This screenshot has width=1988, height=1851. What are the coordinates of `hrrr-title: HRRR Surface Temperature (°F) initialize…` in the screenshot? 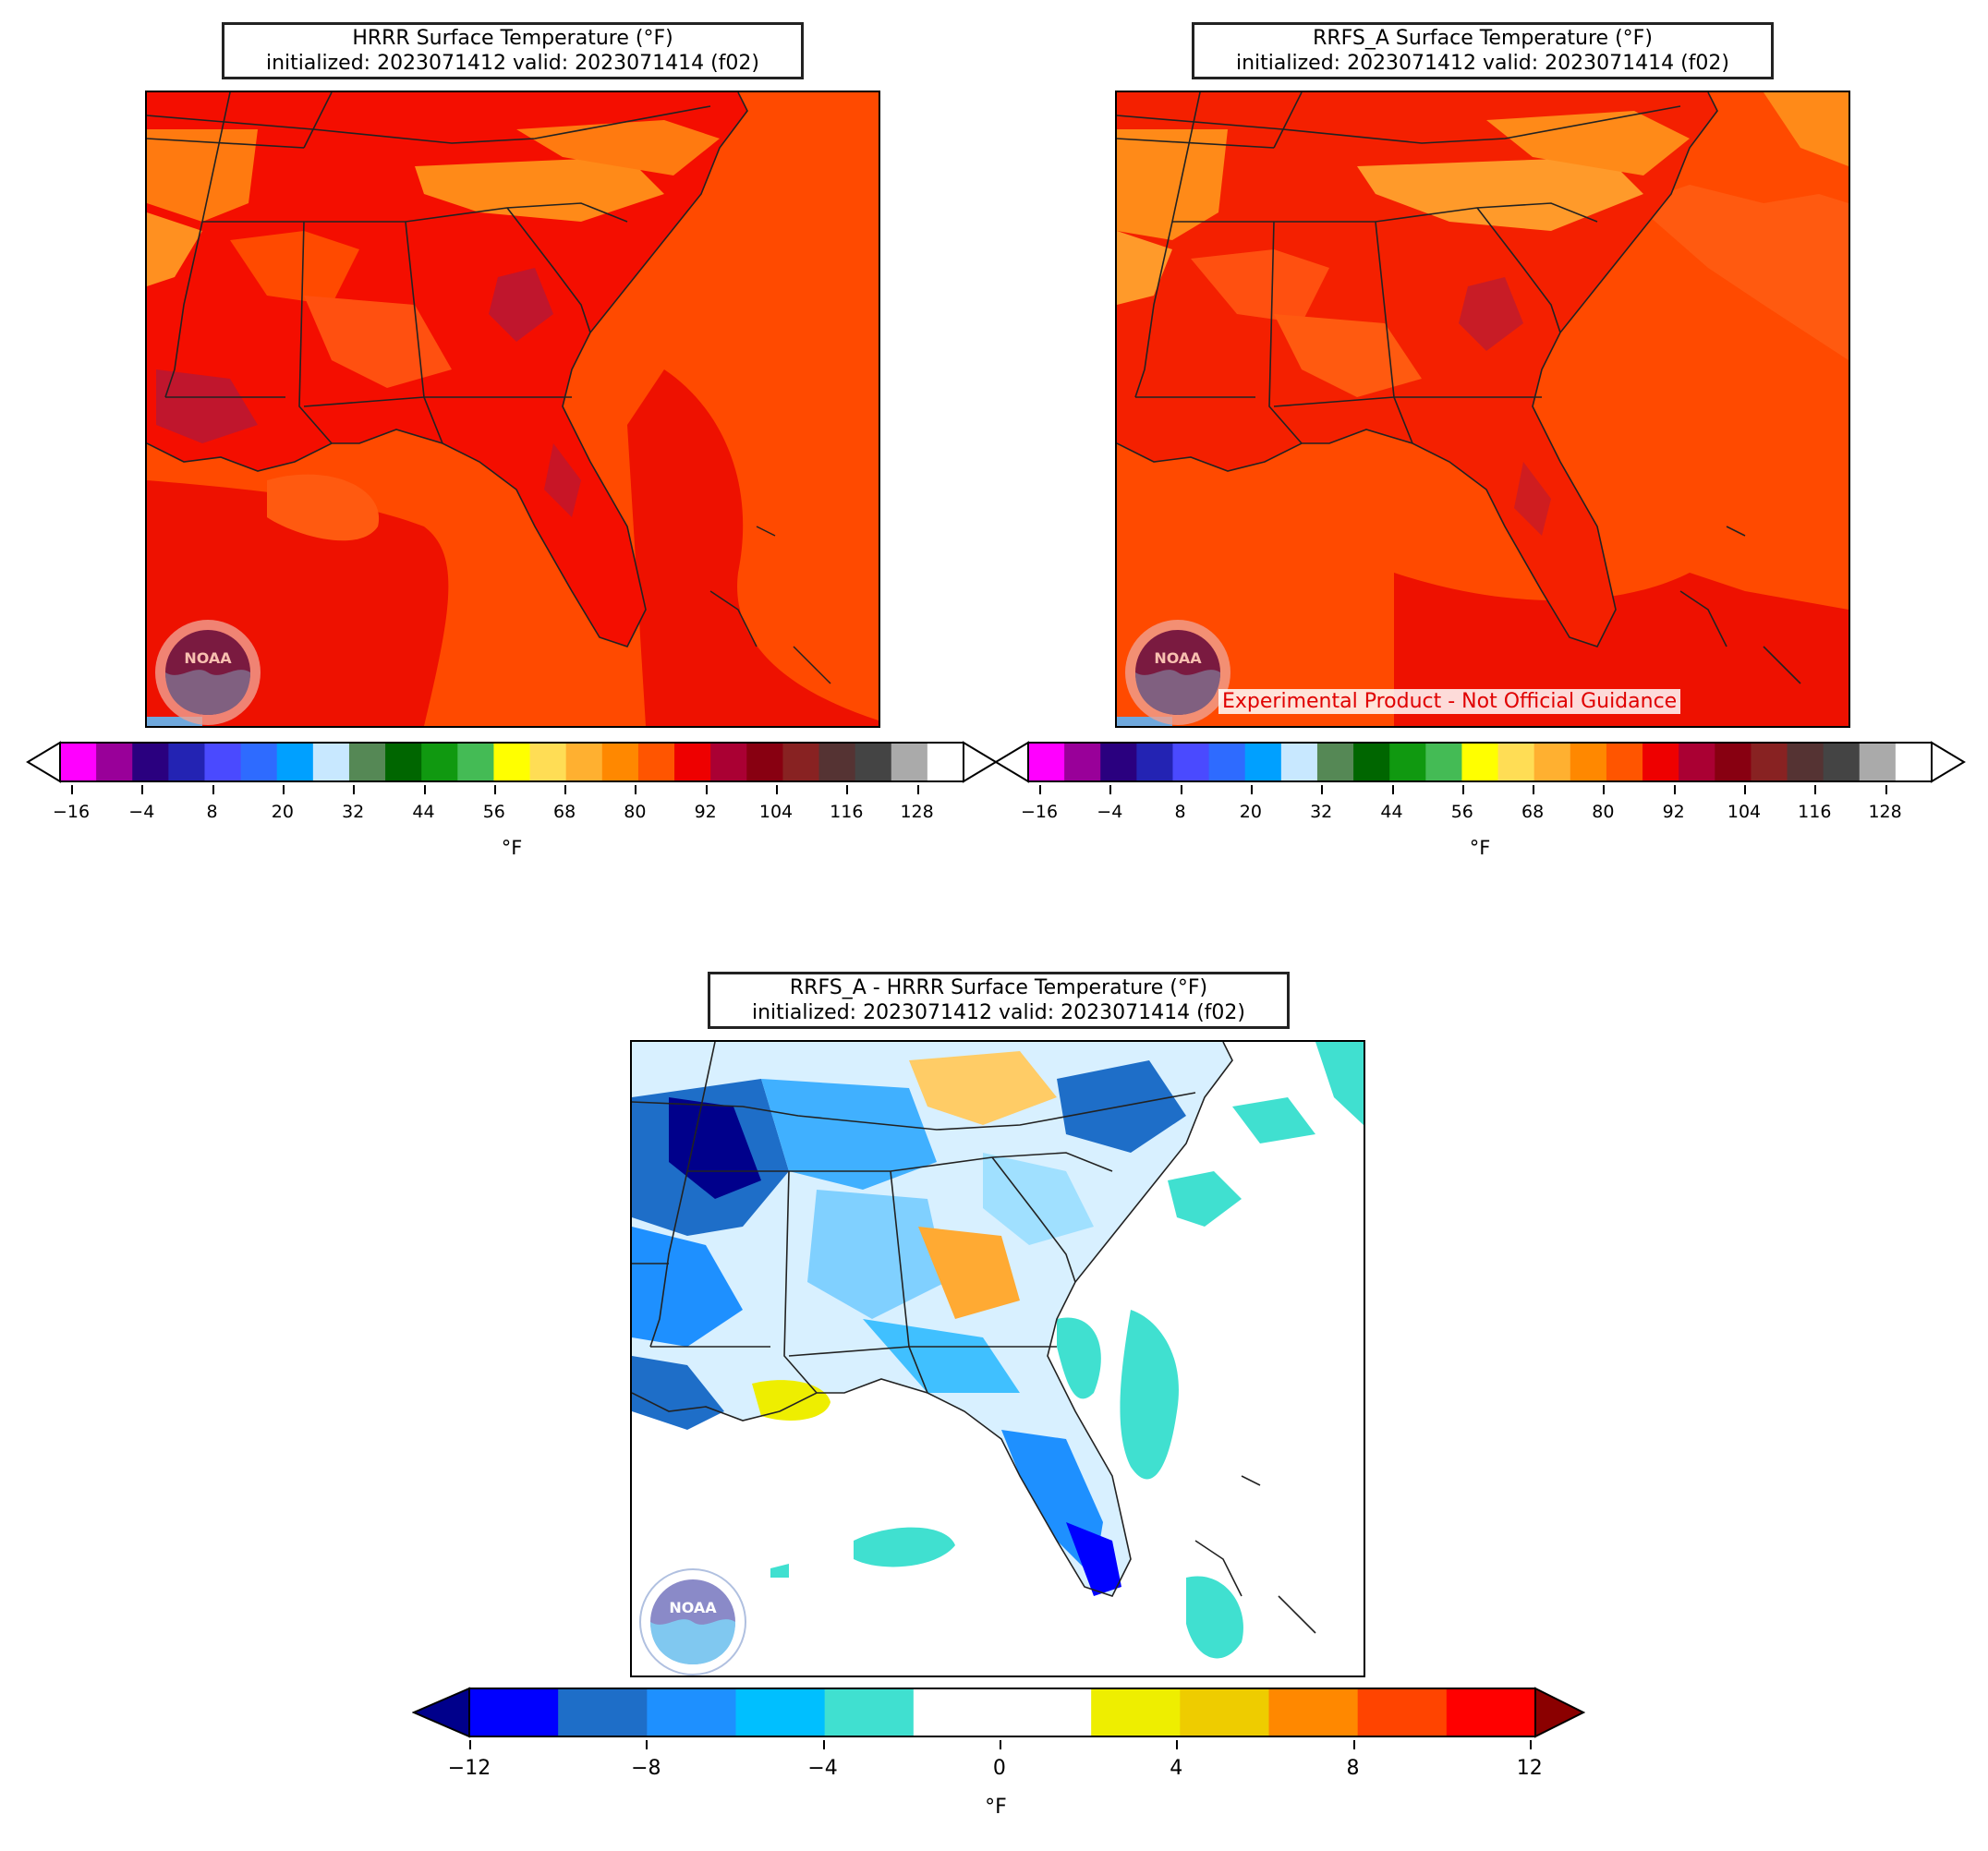 It's located at (513, 50).